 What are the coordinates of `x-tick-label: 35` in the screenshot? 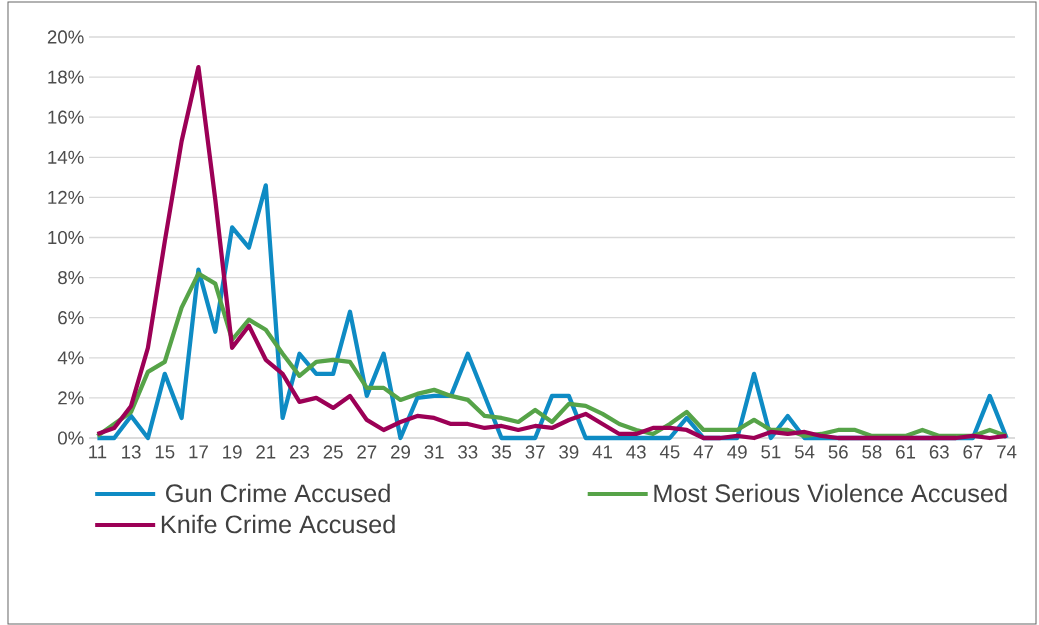 It's located at (501, 452).